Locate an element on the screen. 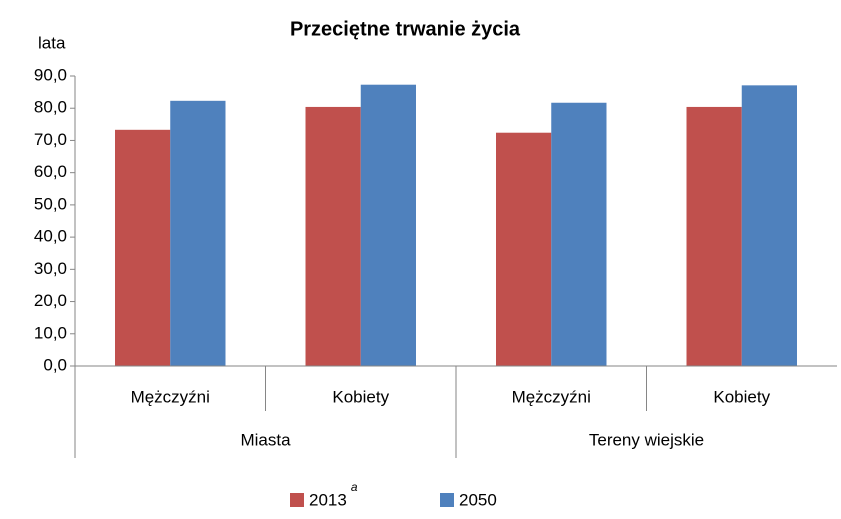 The image size is (841, 519). y-tick-label: 70,0 is located at coordinates (50, 139).